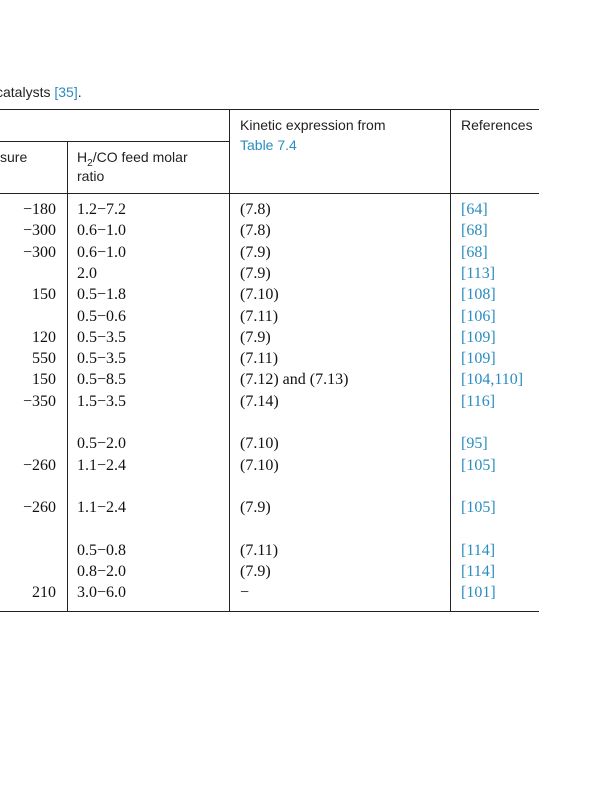 The image size is (599, 800). I want to click on ratio-cell: 0.5−0.6, so click(102, 316).